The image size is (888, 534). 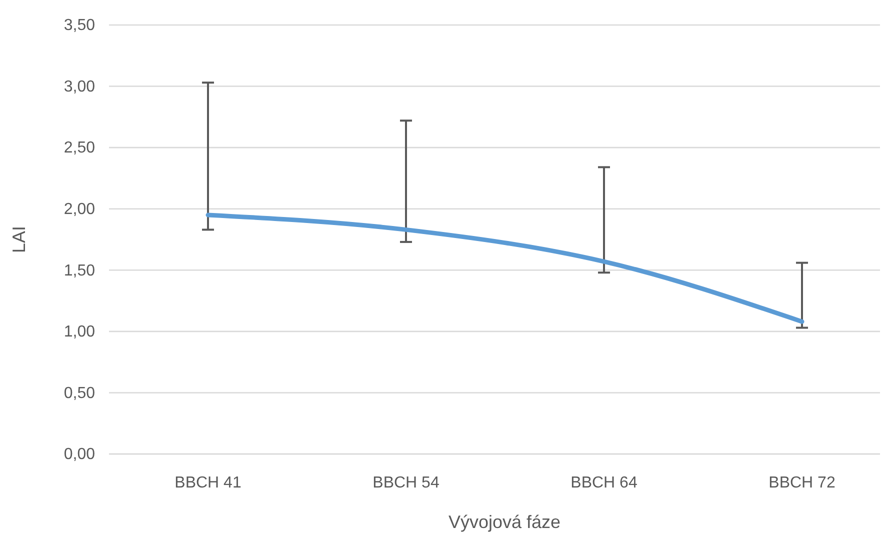 What do you see at coordinates (80, 455) in the screenshot?
I see `y-tick-label: 0,00` at bounding box center [80, 455].